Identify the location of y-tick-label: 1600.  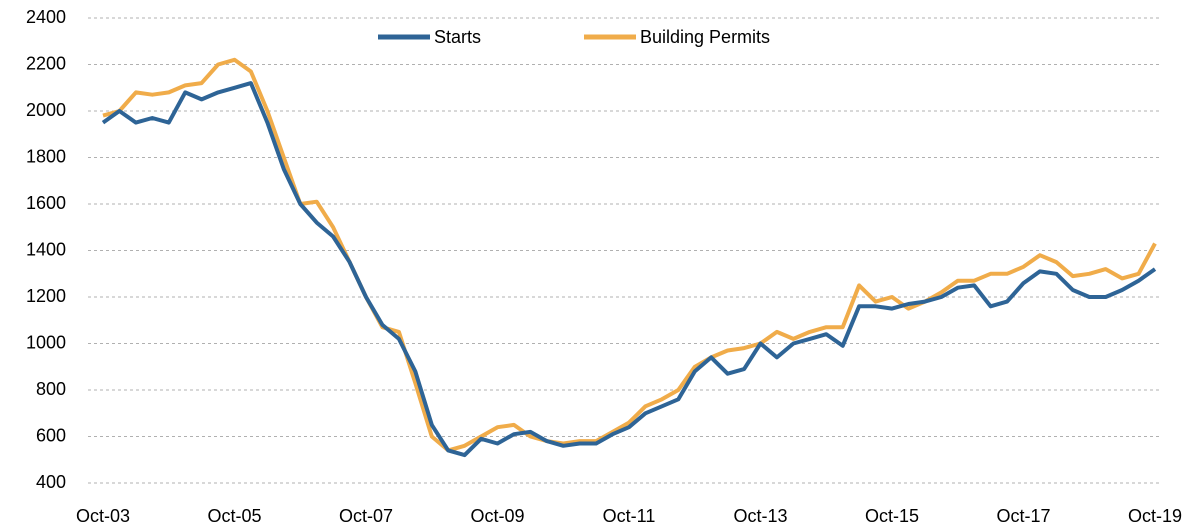
(46, 203).